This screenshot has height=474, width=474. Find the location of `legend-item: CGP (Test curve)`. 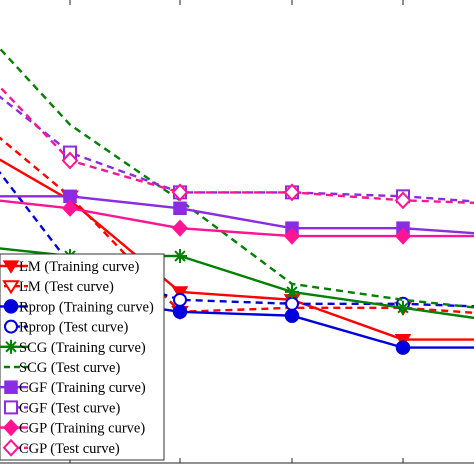

legend-item: CGP (Test curve) is located at coordinates (60, 447).